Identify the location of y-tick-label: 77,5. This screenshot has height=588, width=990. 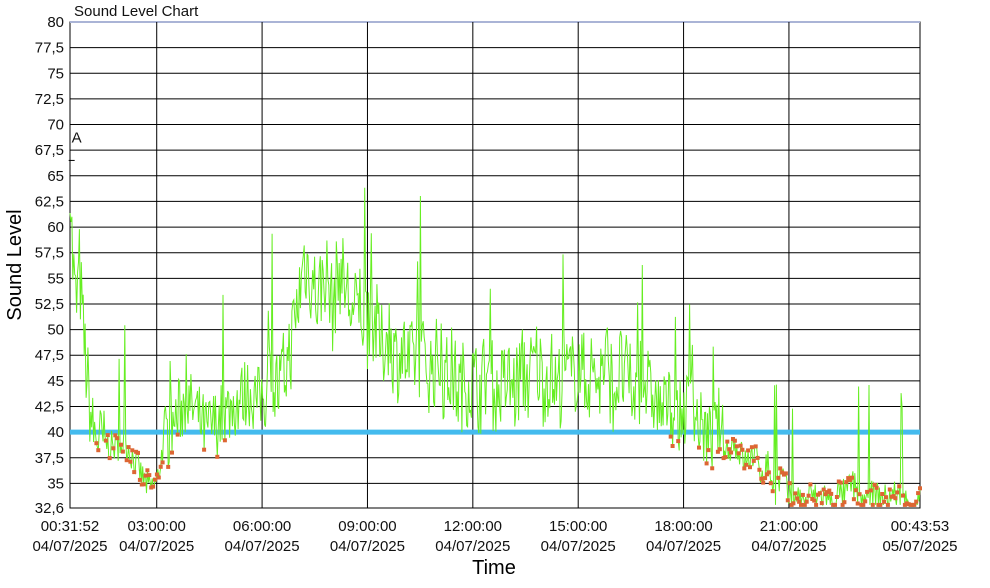
(49, 48).